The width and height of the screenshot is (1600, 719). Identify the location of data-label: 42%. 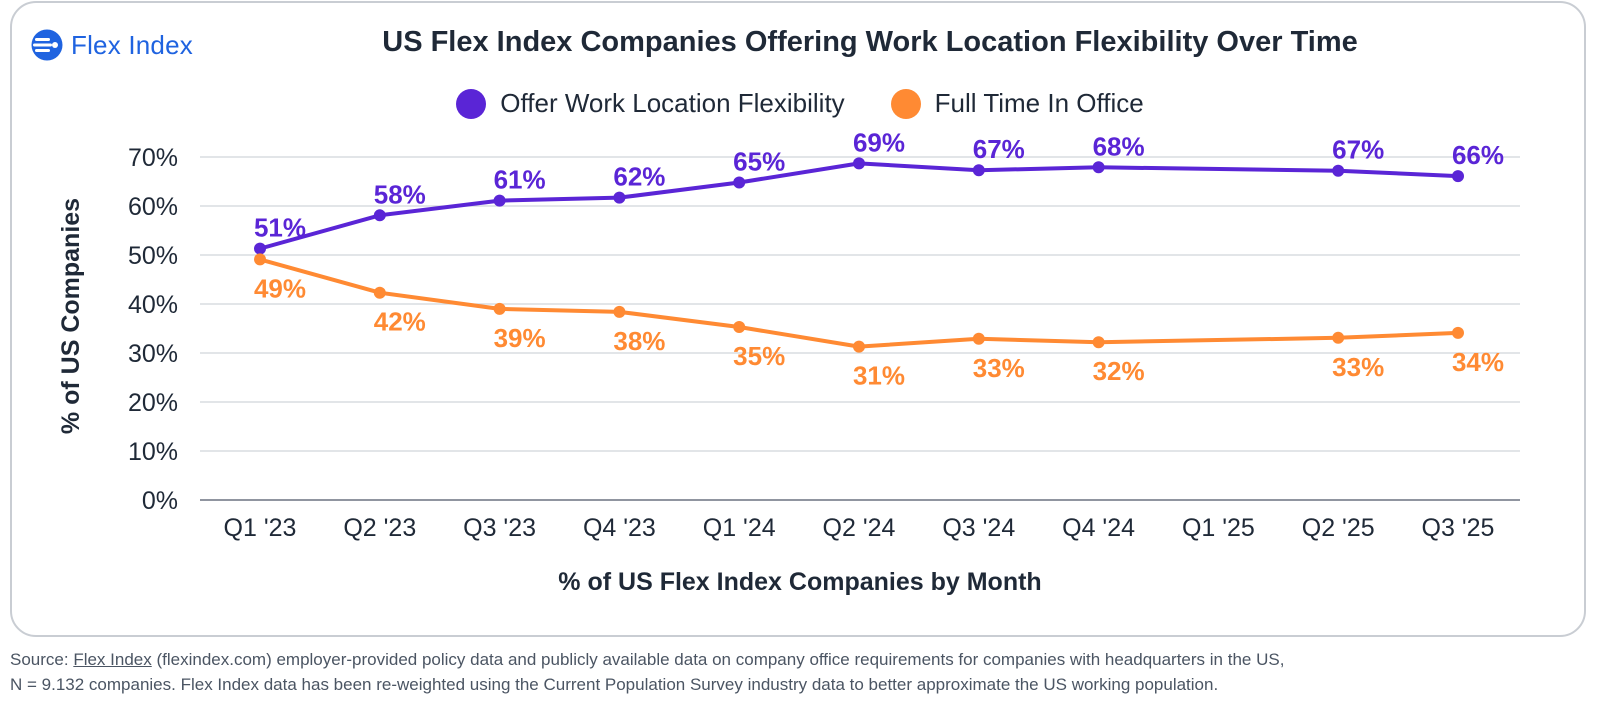
(400, 322).